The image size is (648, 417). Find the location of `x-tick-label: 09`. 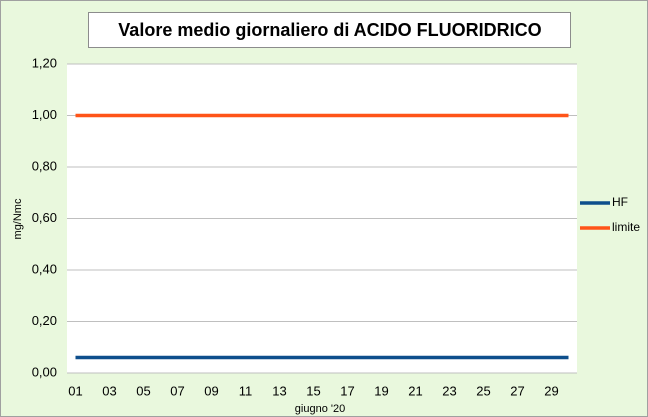

x-tick-label: 09 is located at coordinates (211, 390).